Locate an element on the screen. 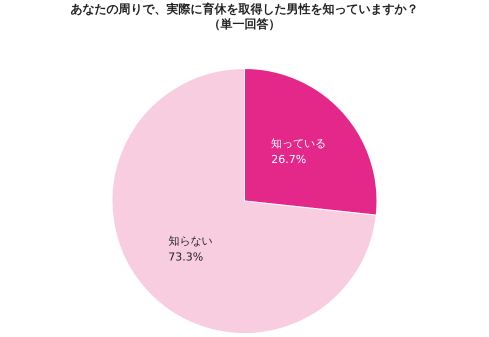 This screenshot has width=489, height=337. data-label: 26.7% is located at coordinates (288, 159).